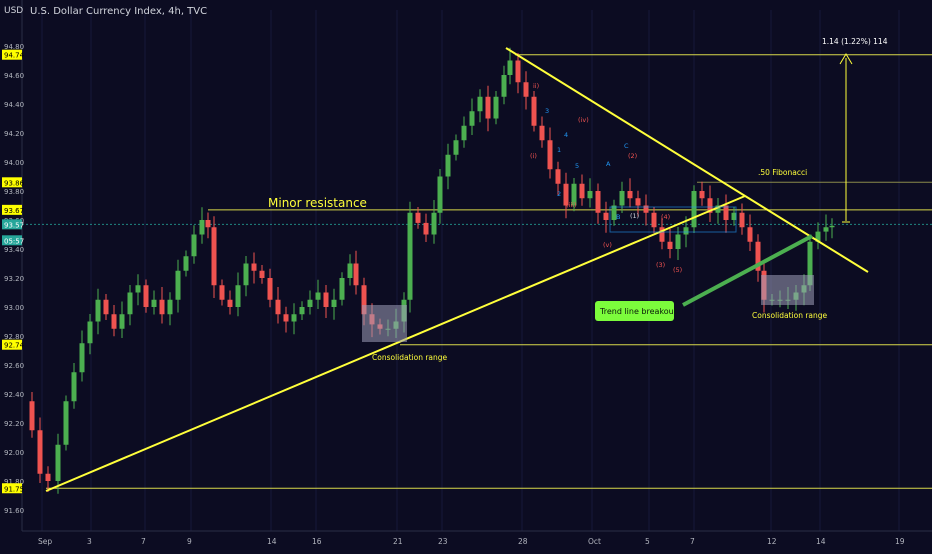 The width and height of the screenshot is (932, 554). I want to click on x-tick-label: 7, so click(692, 541).